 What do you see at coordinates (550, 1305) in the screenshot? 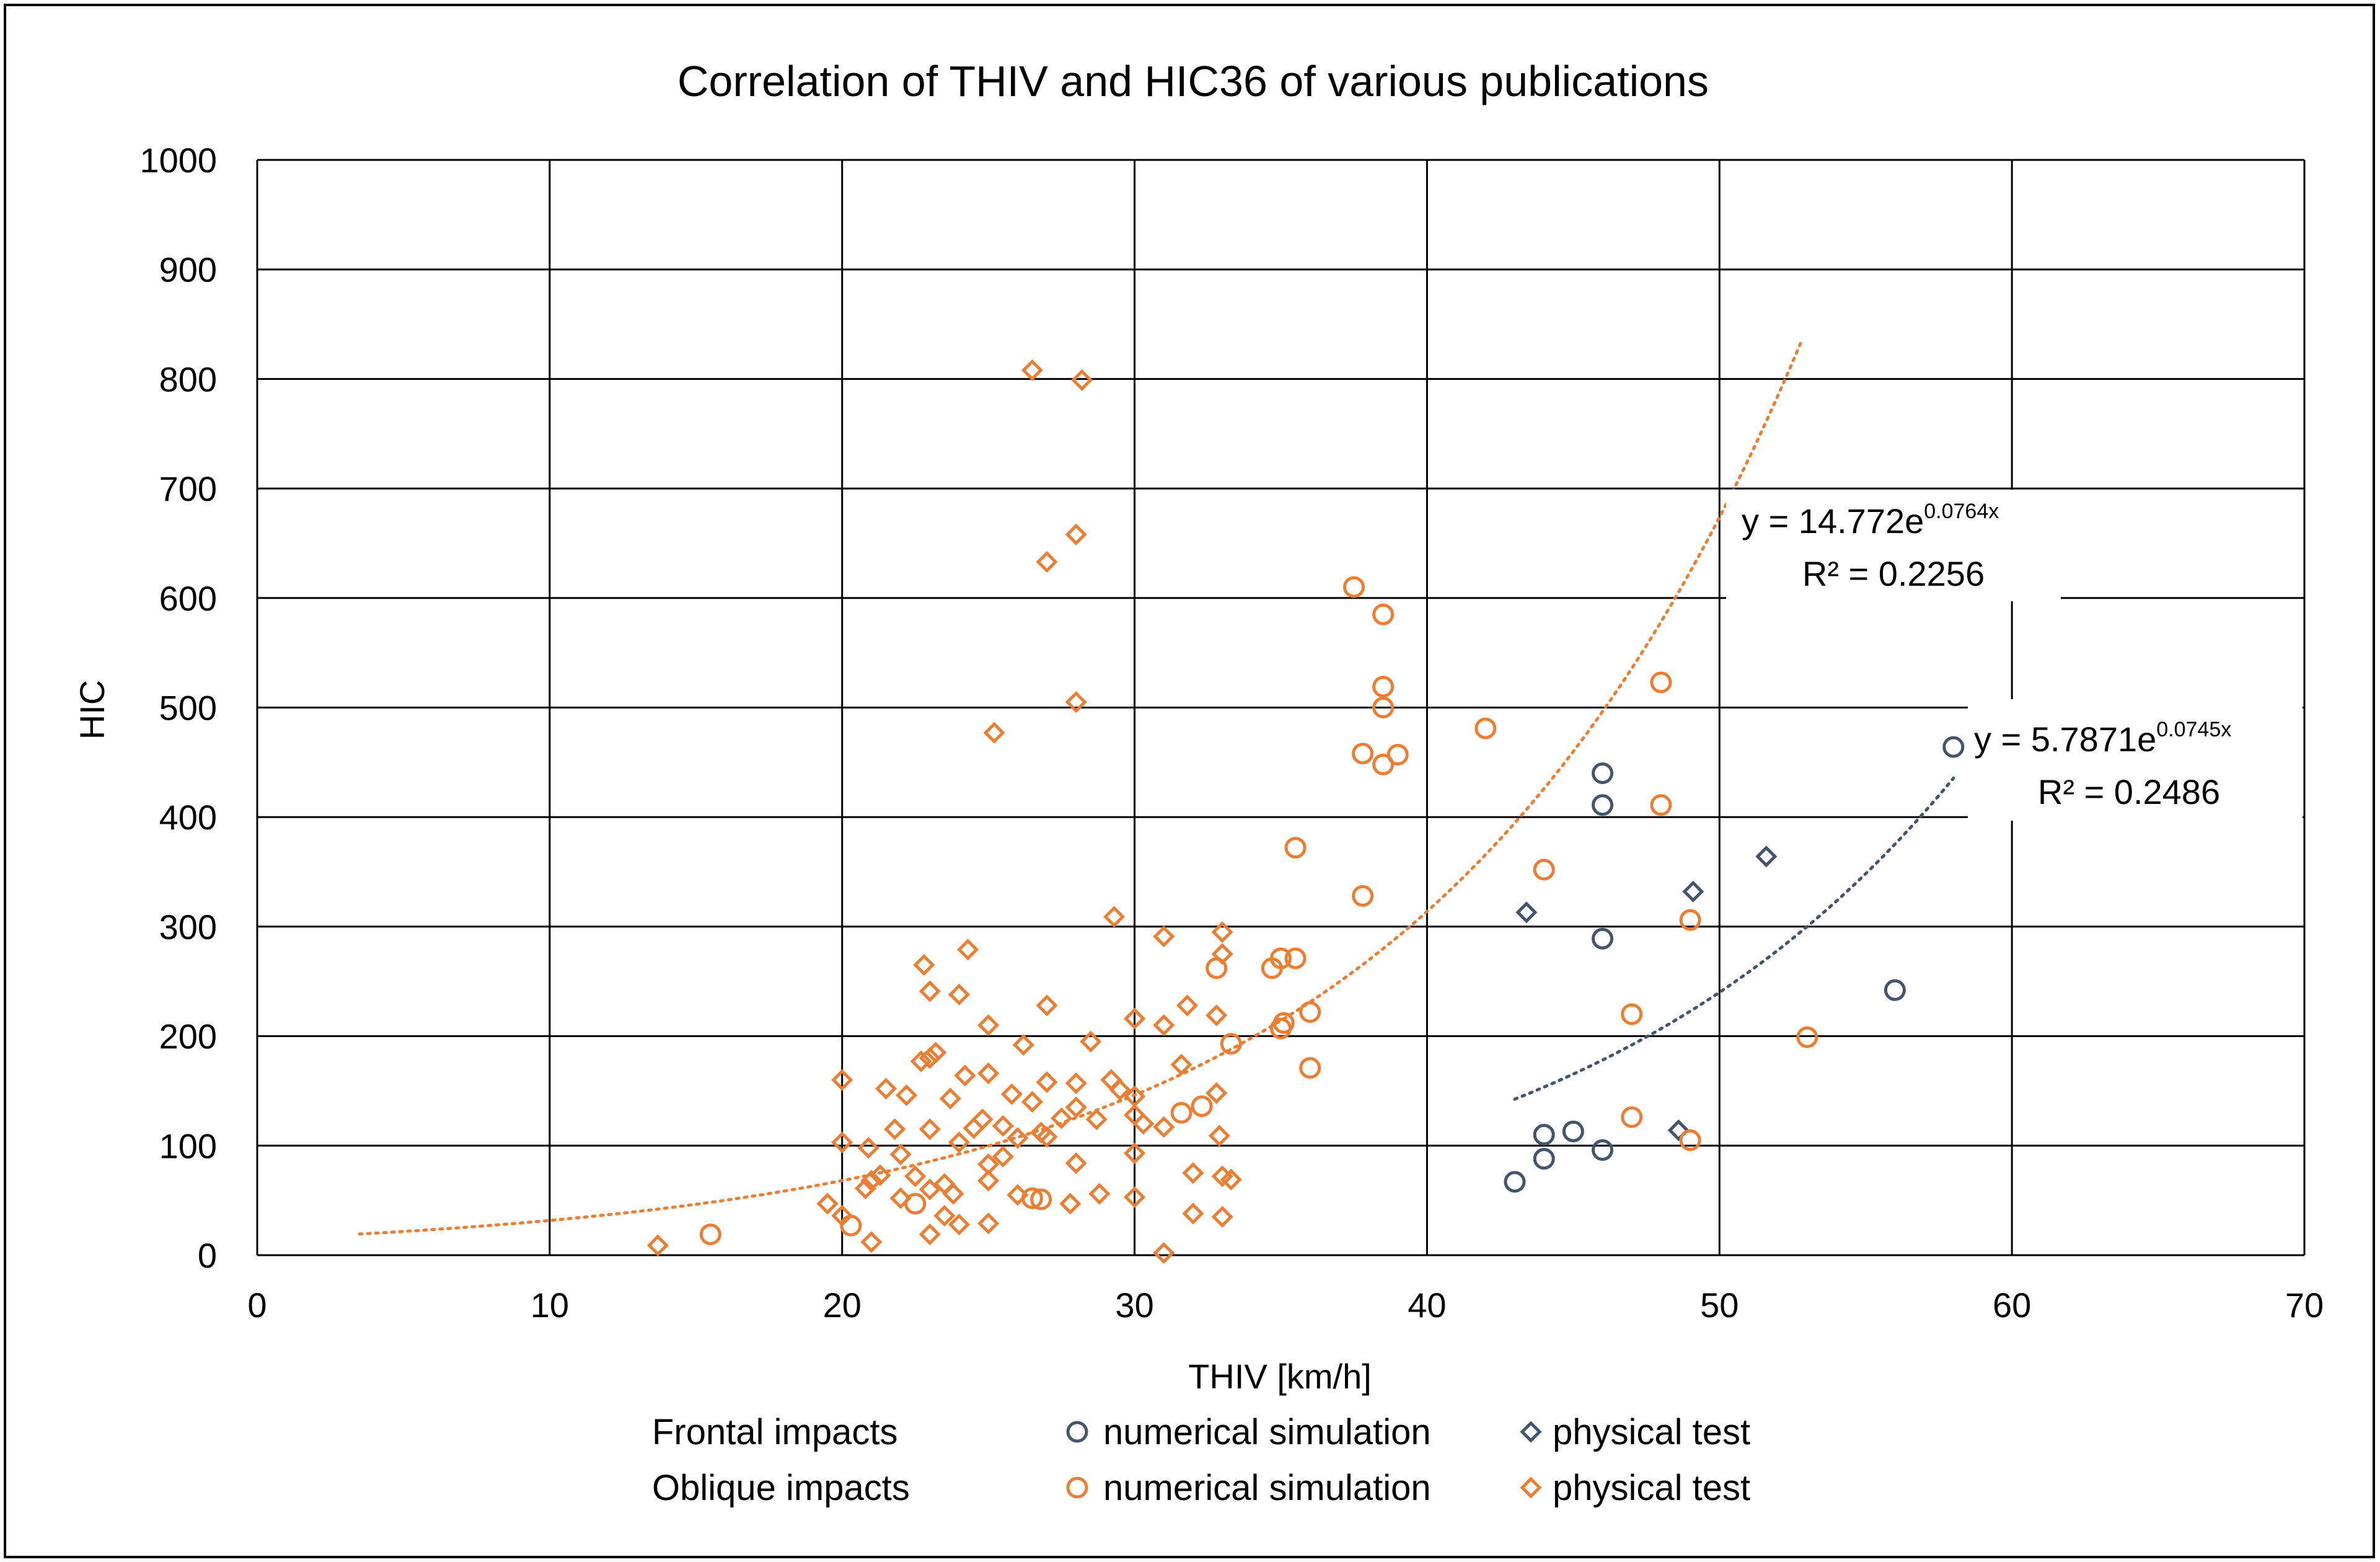
I see `x-tick-label: 10` at bounding box center [550, 1305].